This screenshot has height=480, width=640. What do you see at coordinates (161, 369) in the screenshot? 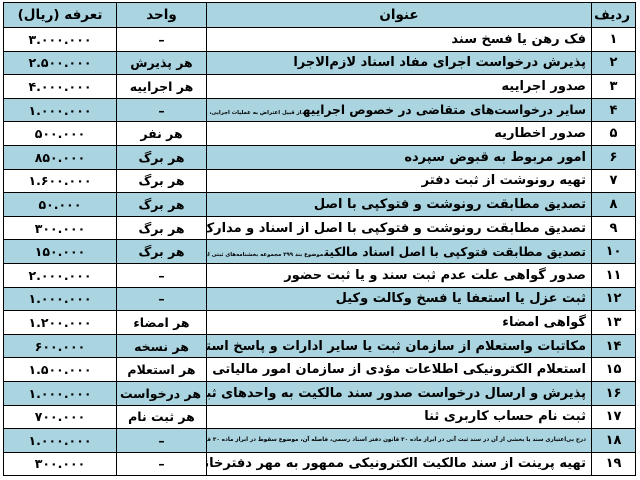
I see `cell-unit: هر استعلام` at bounding box center [161, 369].